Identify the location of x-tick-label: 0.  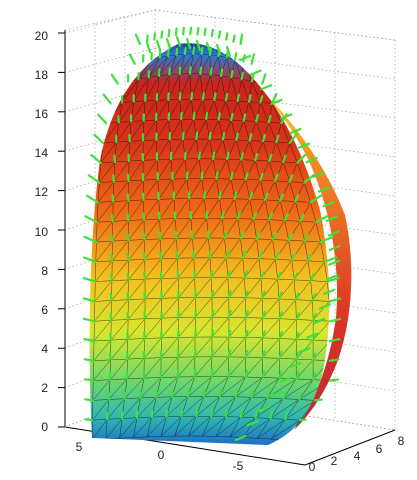
(161, 455).